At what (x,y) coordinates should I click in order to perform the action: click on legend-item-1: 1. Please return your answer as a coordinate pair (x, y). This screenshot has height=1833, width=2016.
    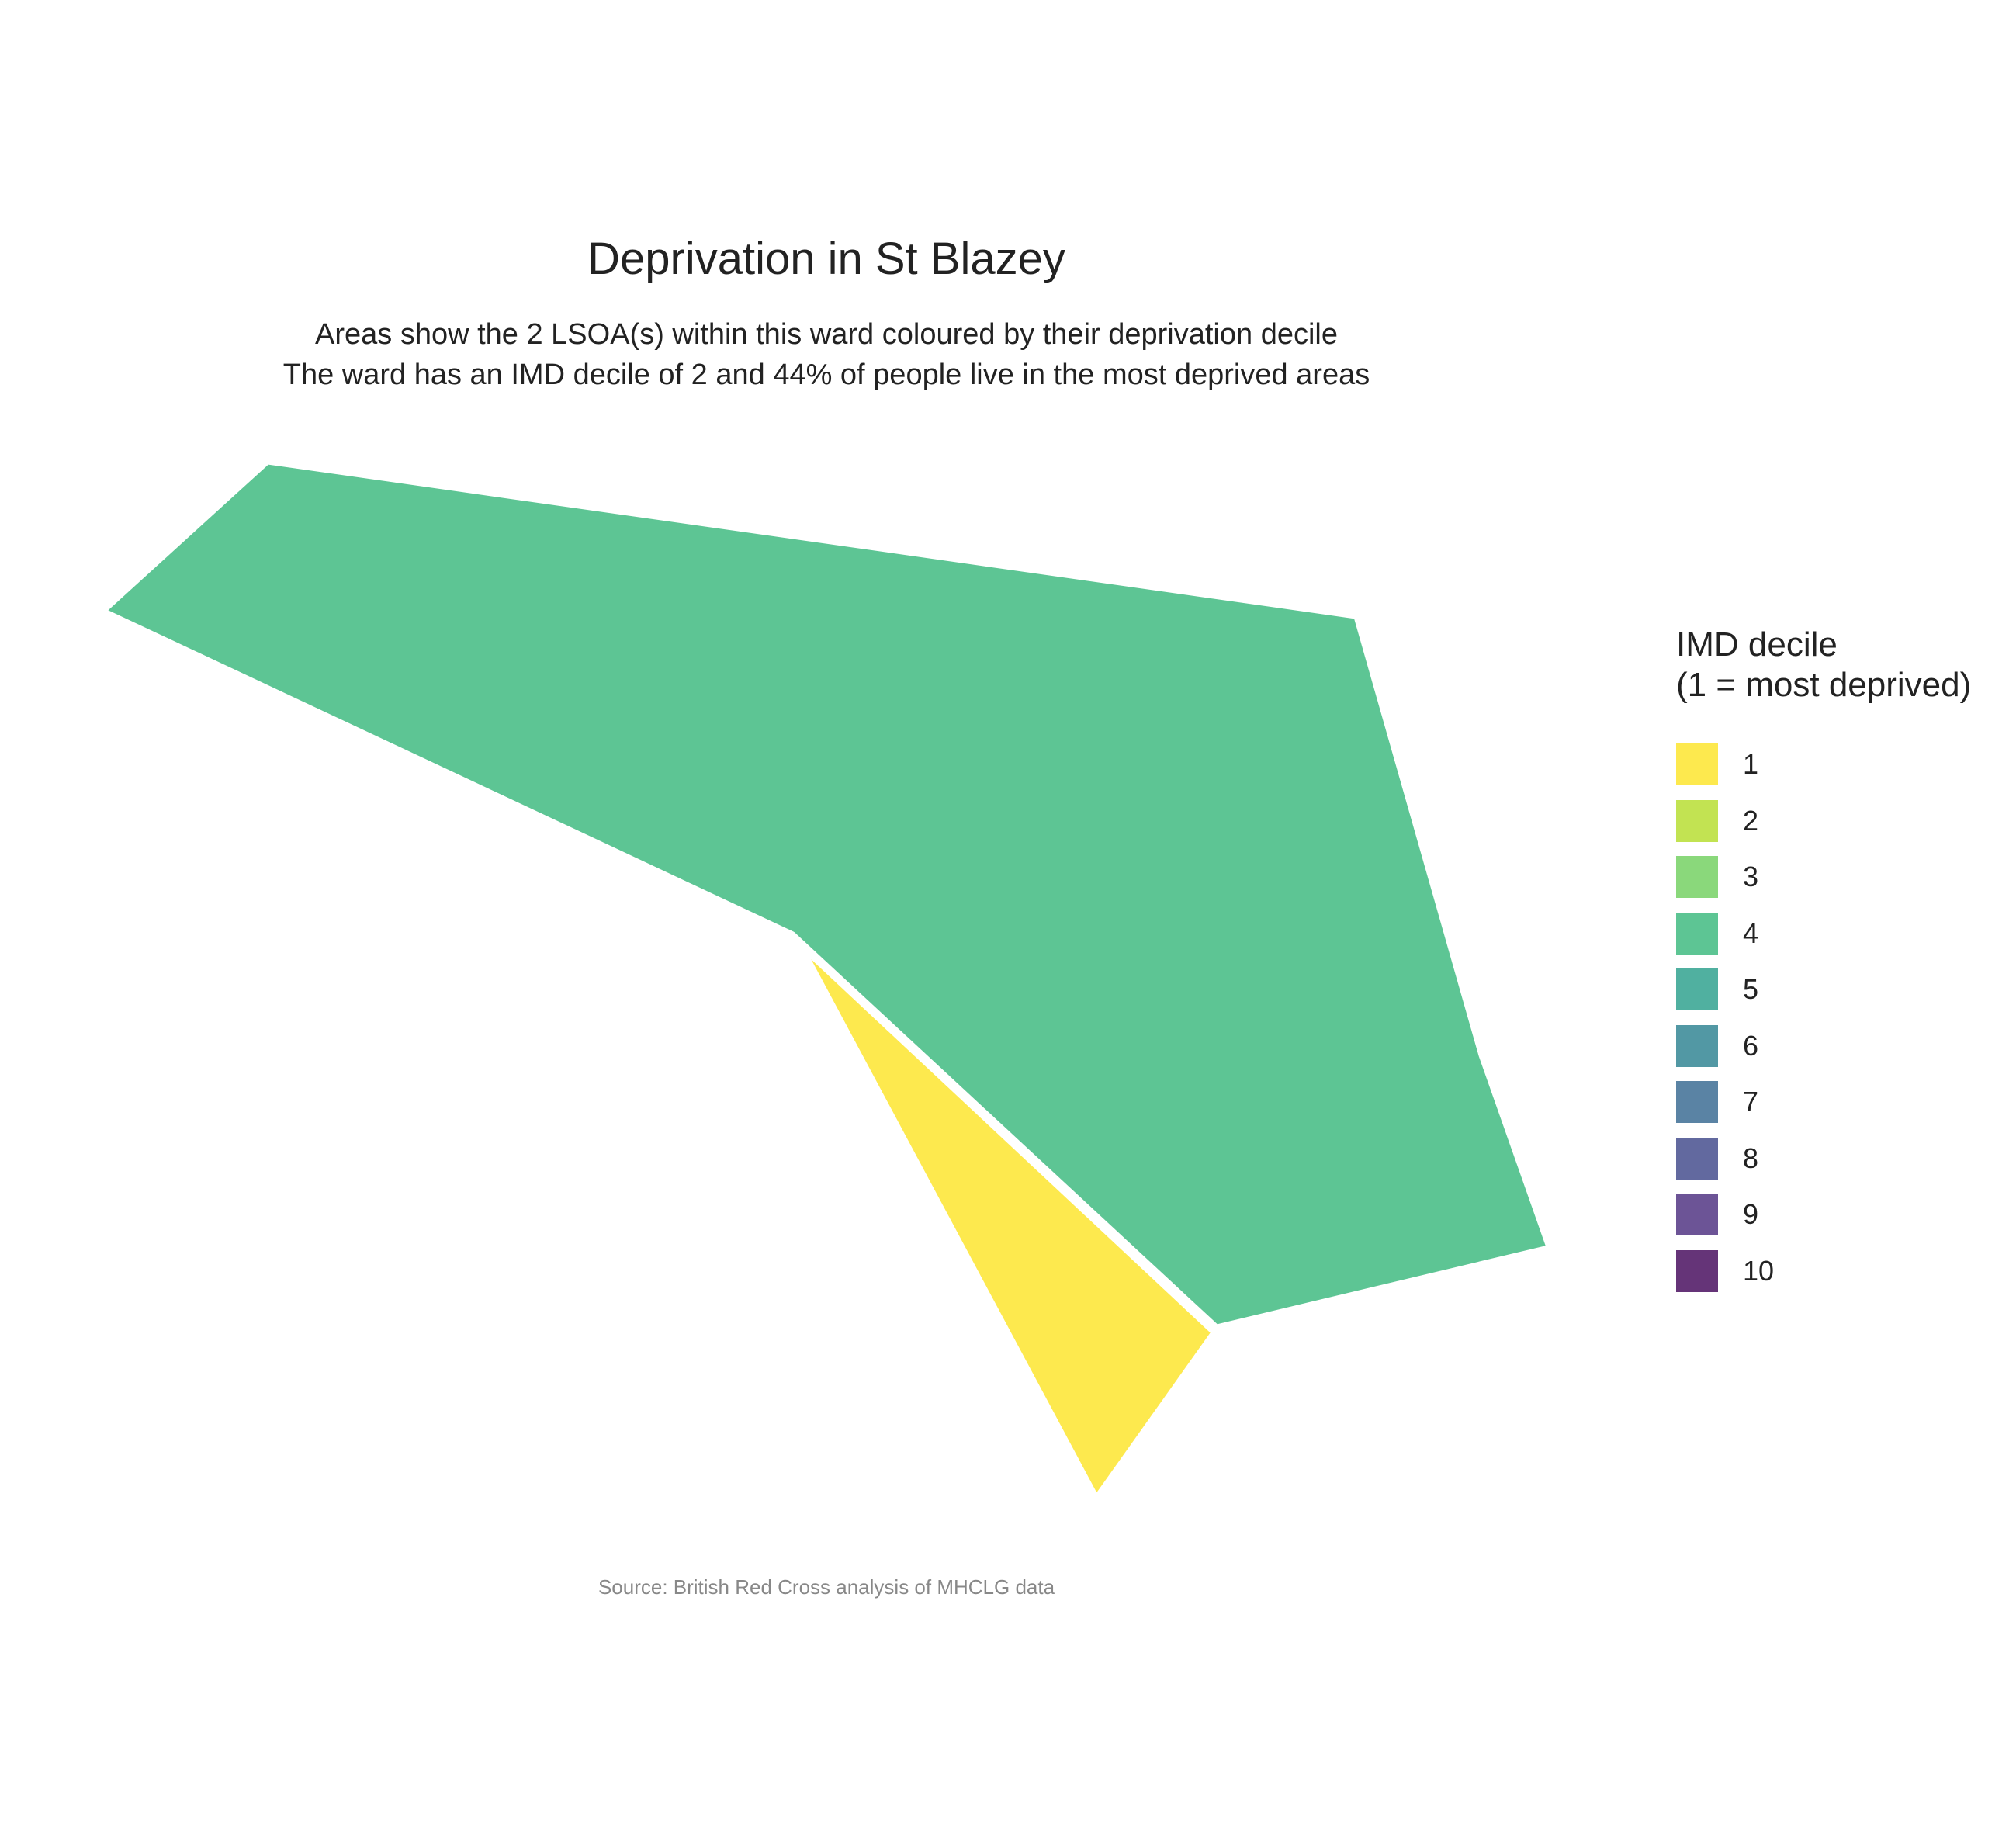
    Looking at the image, I should click on (1824, 764).